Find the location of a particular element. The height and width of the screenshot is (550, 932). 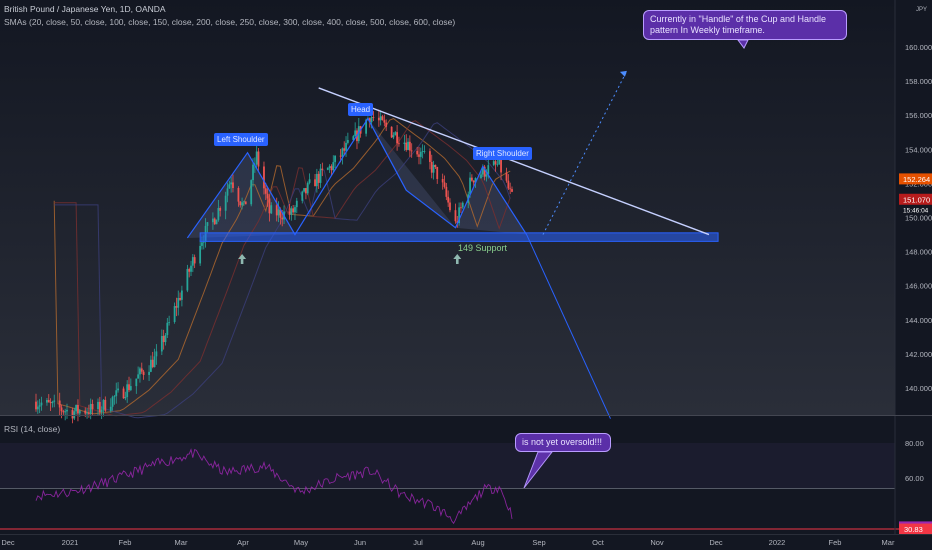

rsi-tick-label: 80.00 is located at coordinates (914, 443).